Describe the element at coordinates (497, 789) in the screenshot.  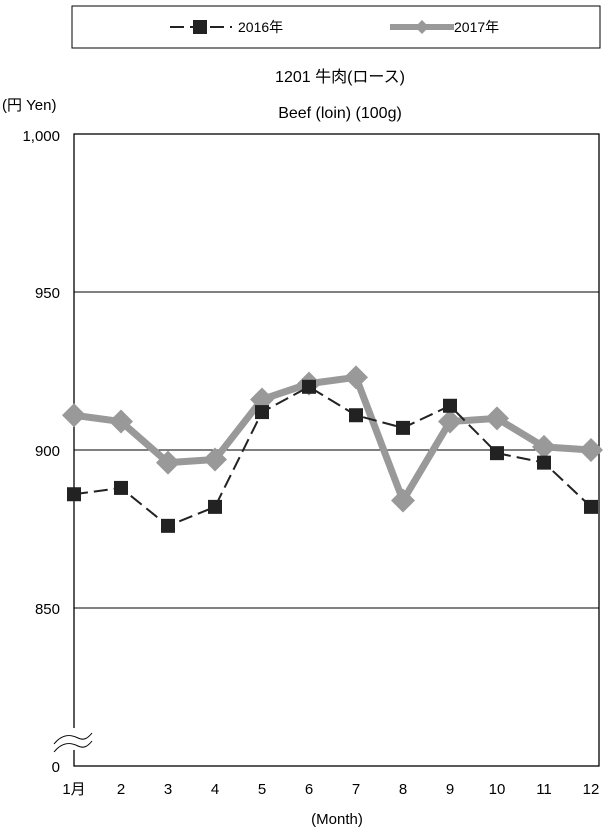
I see `x-tick-label: 10` at that location.